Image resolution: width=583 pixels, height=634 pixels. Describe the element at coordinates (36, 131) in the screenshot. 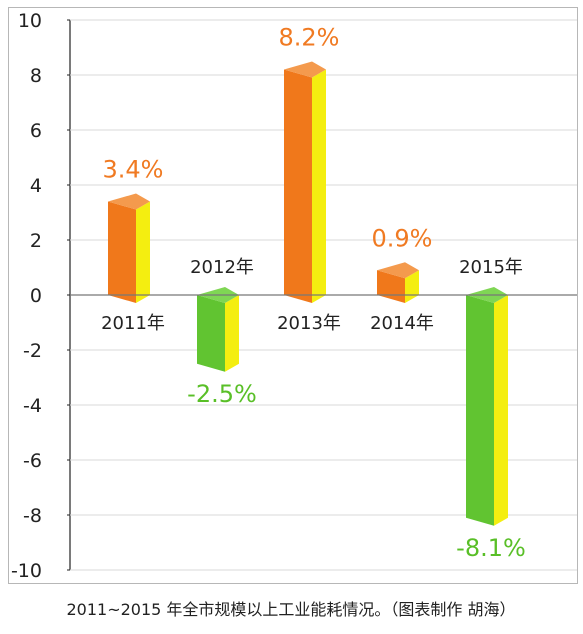

I see `y-tick-label: 6` at that location.